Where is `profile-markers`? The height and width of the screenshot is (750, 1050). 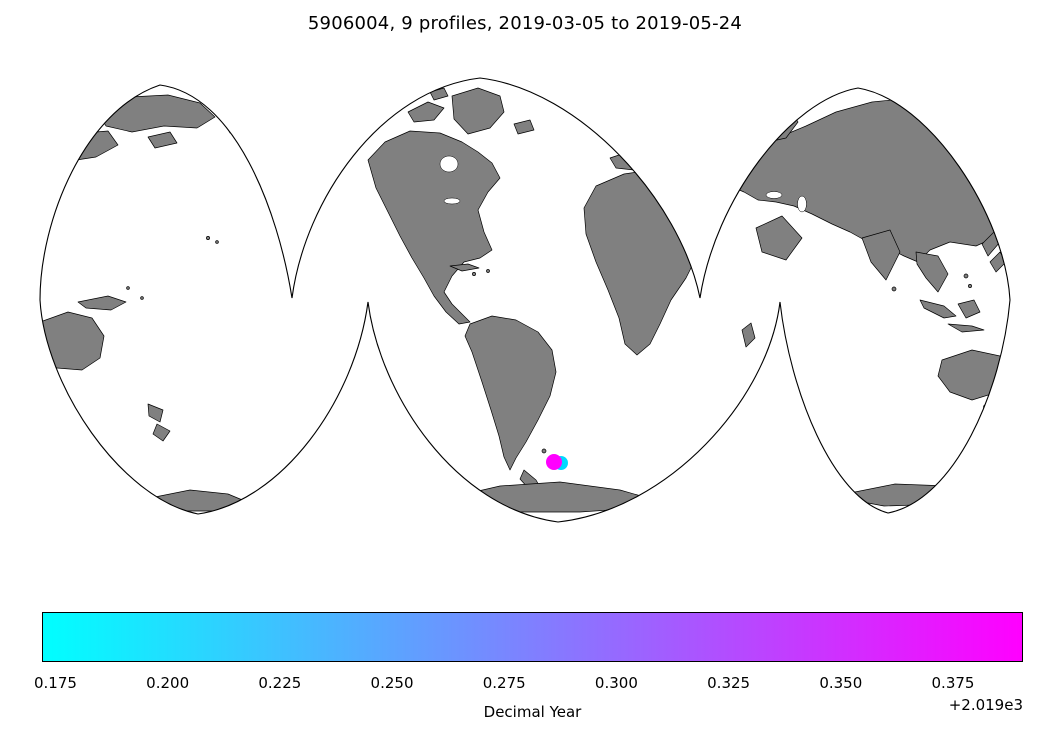
profile-markers is located at coordinates (557, 462).